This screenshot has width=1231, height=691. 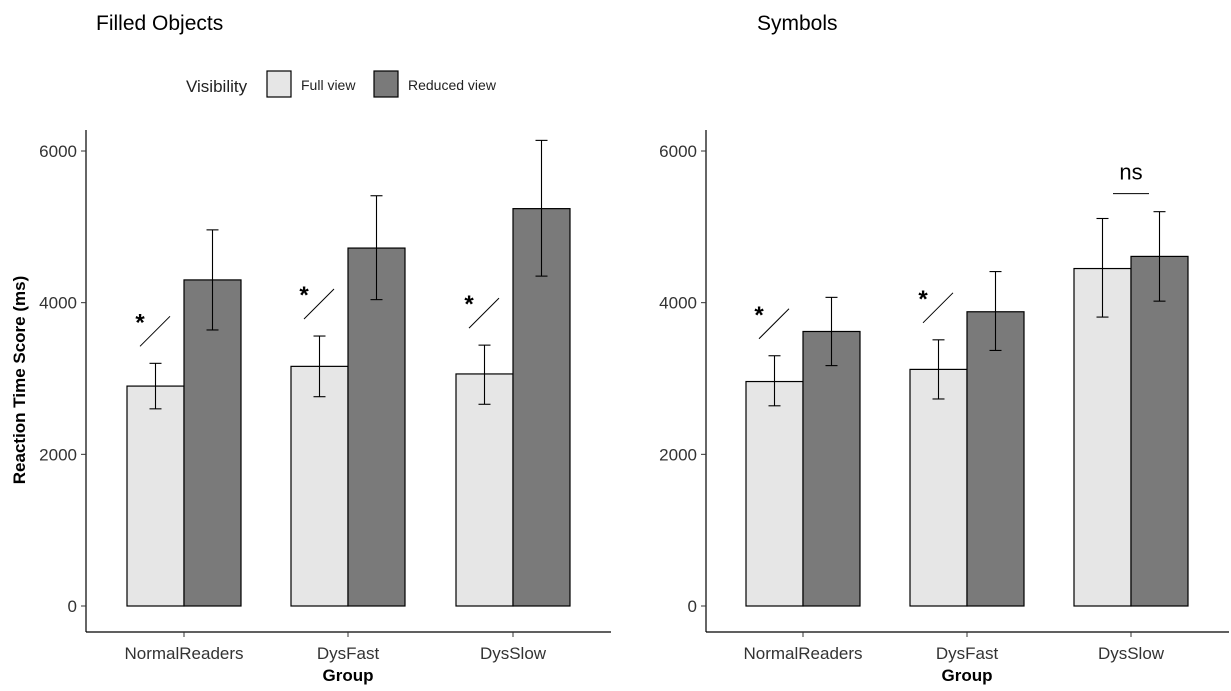 What do you see at coordinates (328, 85) in the screenshot?
I see `legend-label-full-view: Full view` at bounding box center [328, 85].